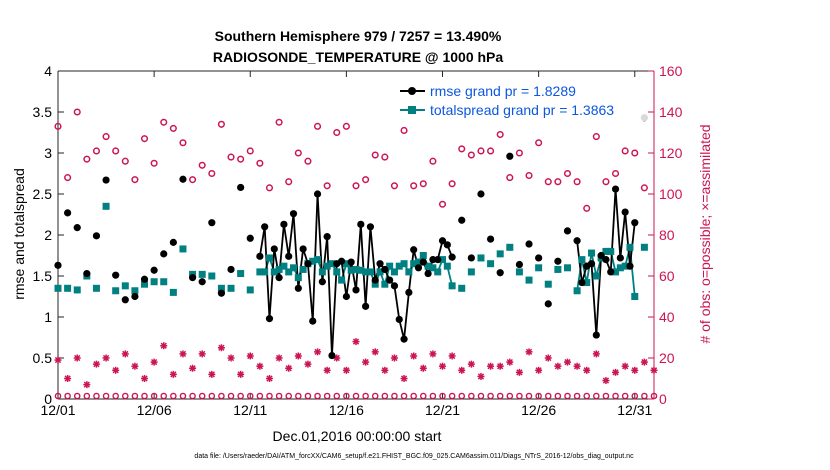 The width and height of the screenshot is (830, 470). Describe the element at coordinates (705, 233) in the screenshot. I see `y-axis-right-label: # of obs: o=possible; ×=assimilated` at that location.